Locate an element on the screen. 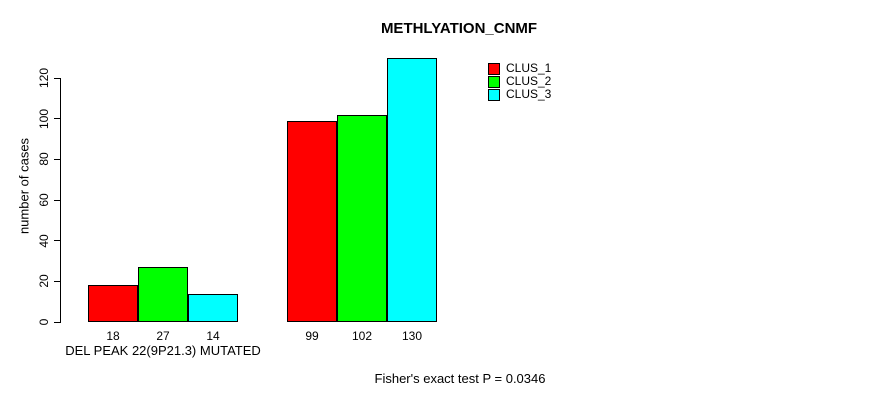  bar-value-label-clus_1-group2: 99 is located at coordinates (312, 336).